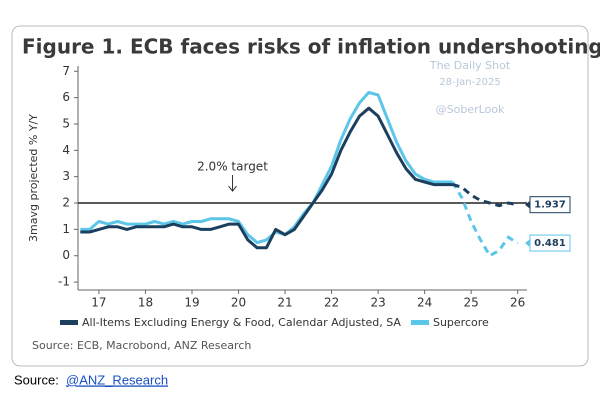 The height and width of the screenshot is (406, 600). I want to click on x-tick-label: 25, so click(471, 303).